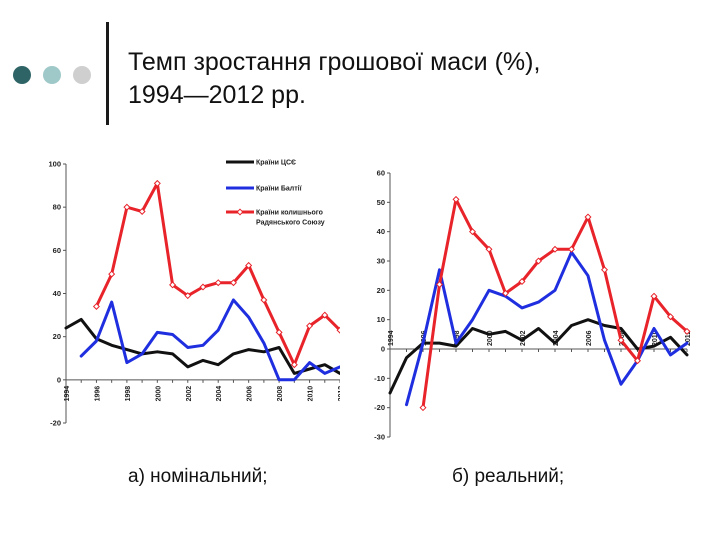 The image size is (720, 540). I want to click on y-tick-label: 30, so click(381, 261).